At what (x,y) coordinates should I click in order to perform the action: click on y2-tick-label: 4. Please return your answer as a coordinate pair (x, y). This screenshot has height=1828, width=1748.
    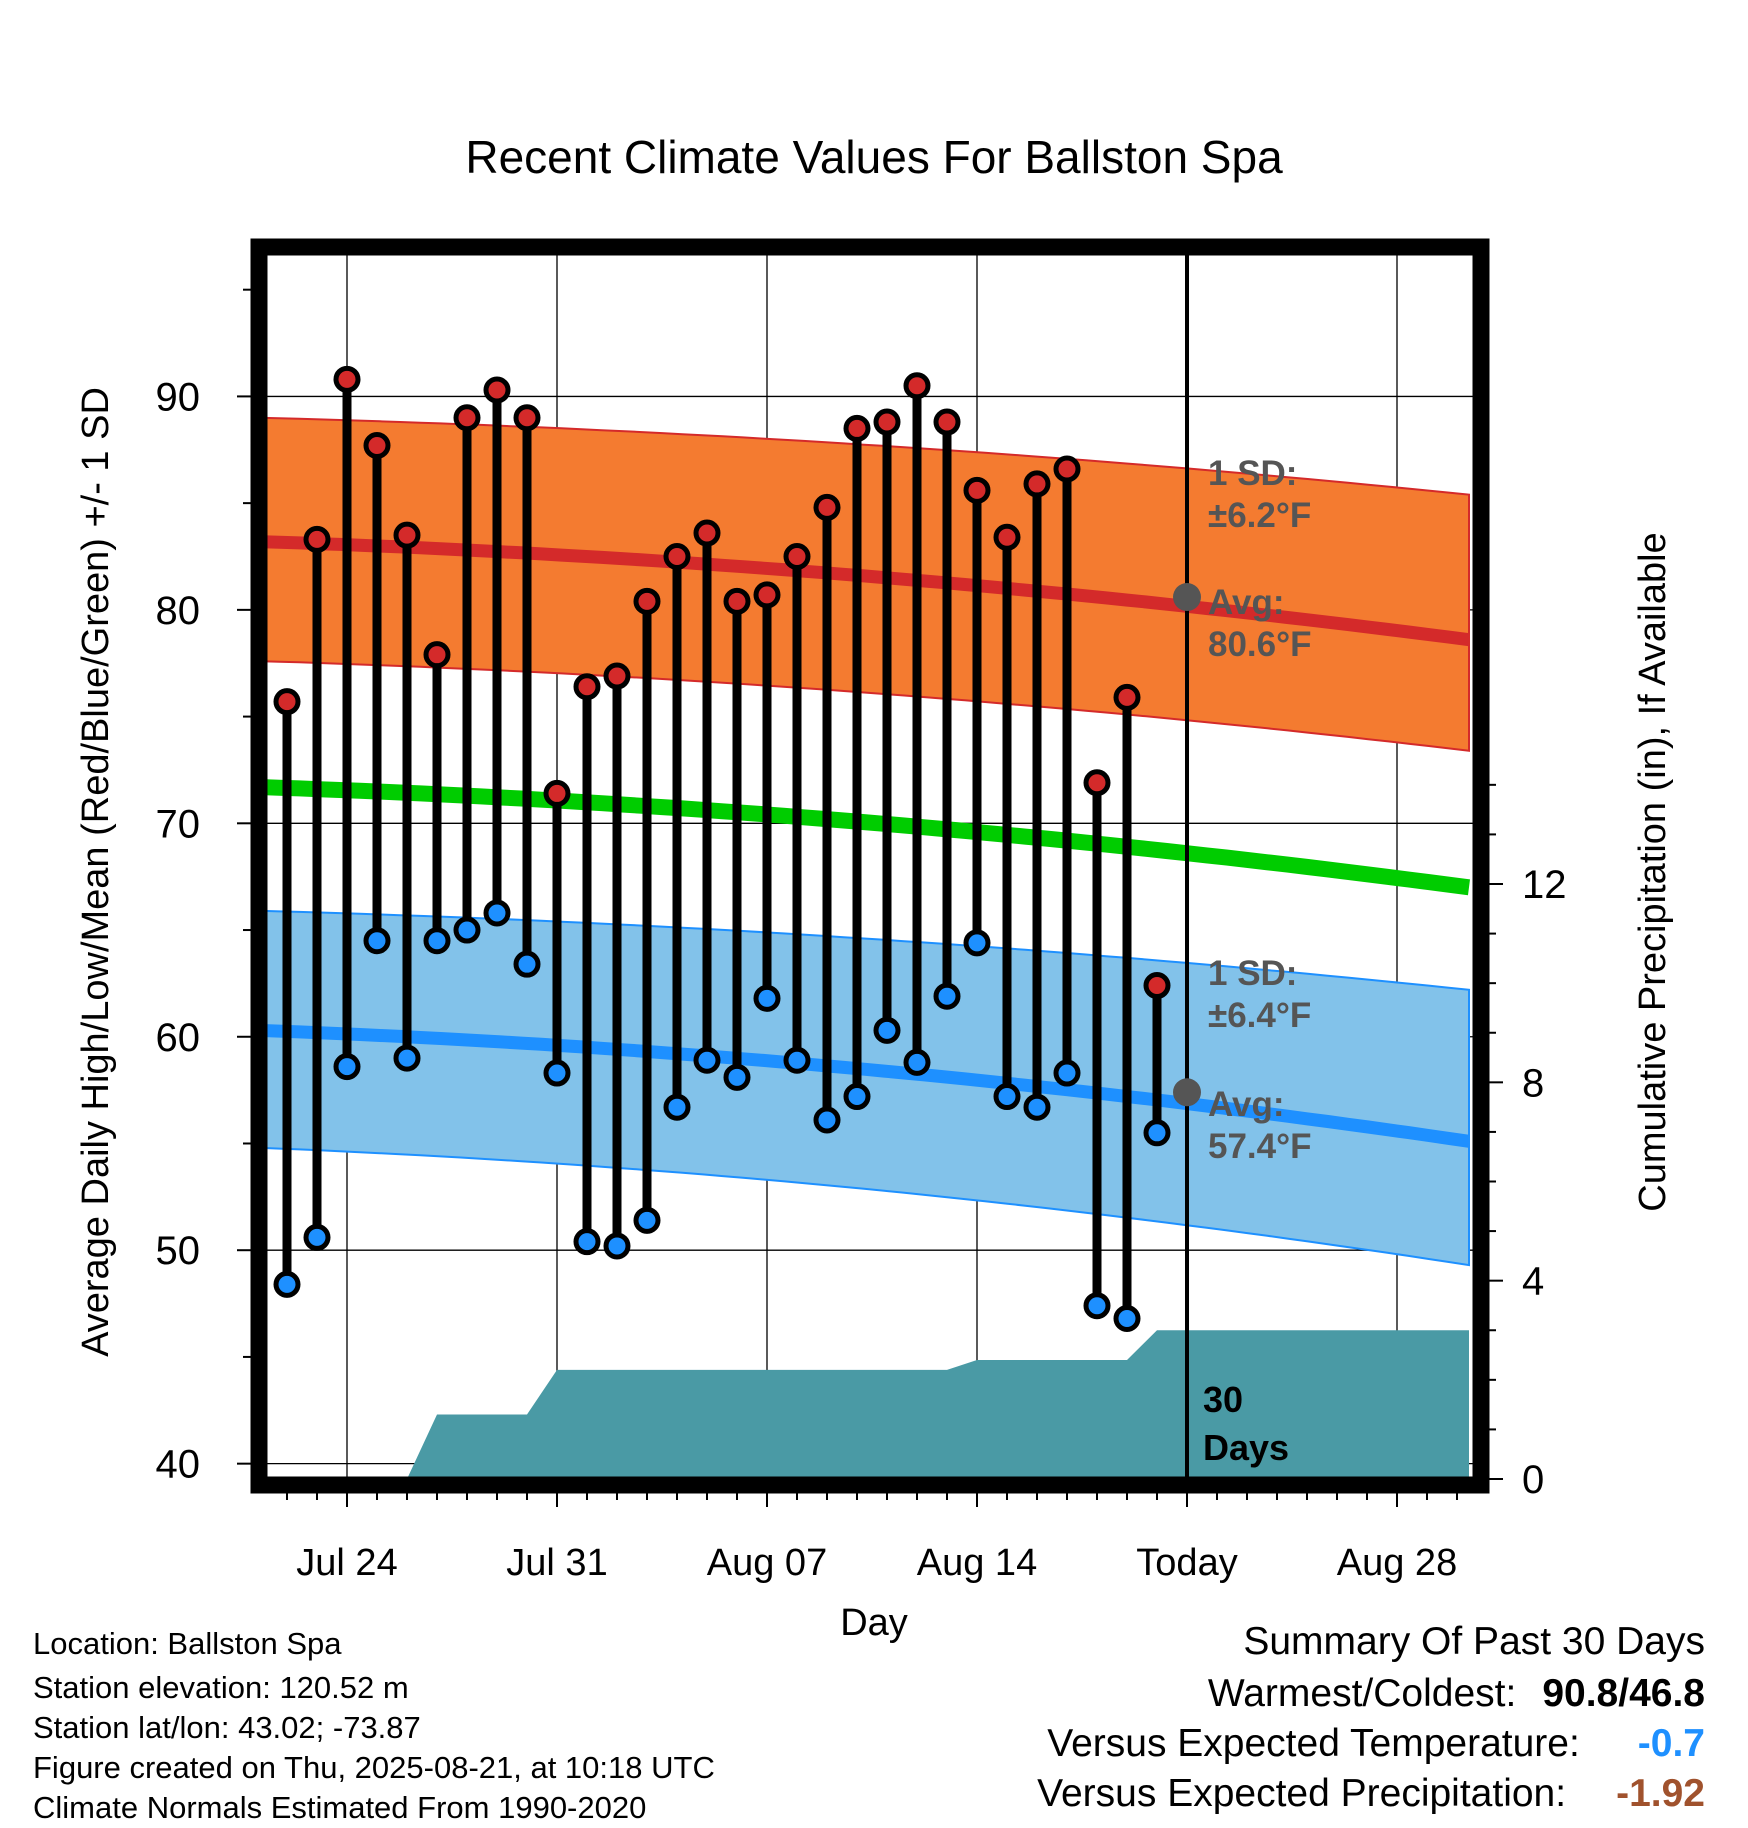
    Looking at the image, I should click on (1533, 1282).